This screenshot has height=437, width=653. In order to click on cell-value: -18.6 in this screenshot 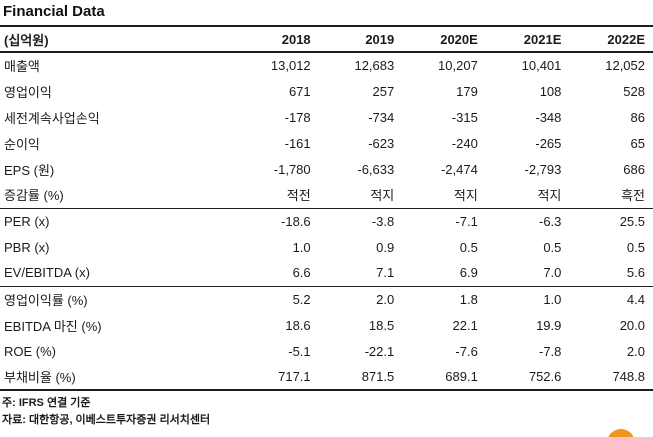, I will do `click(277, 220)`.